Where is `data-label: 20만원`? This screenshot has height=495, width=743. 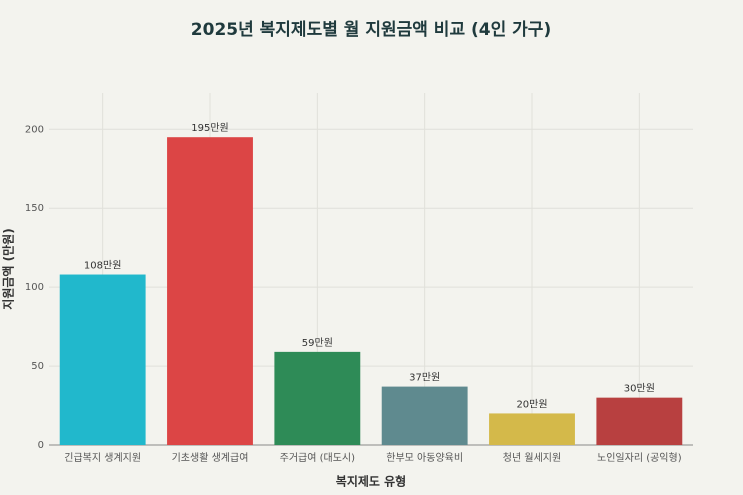
data-label: 20만원 is located at coordinates (531, 404).